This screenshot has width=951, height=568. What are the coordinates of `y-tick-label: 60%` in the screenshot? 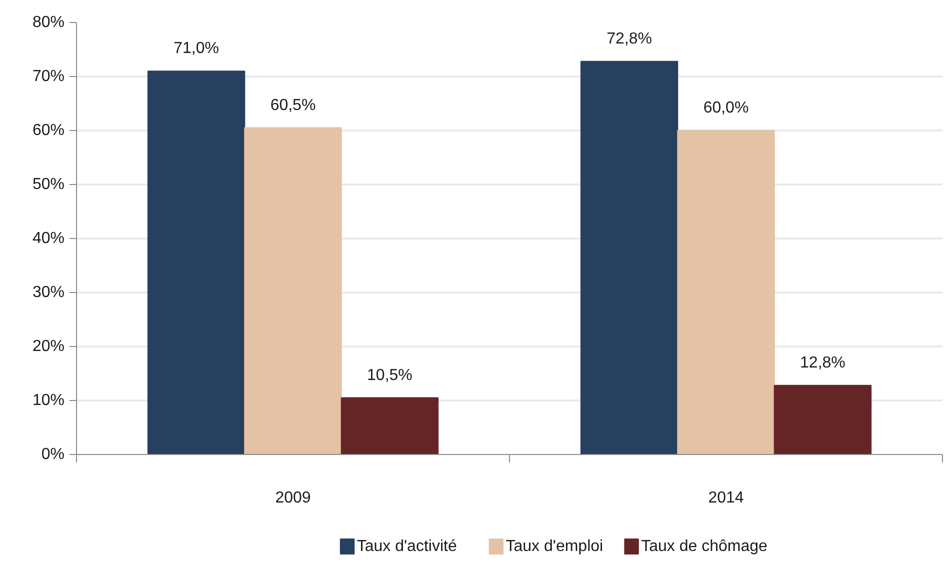 It's located at (48, 130).